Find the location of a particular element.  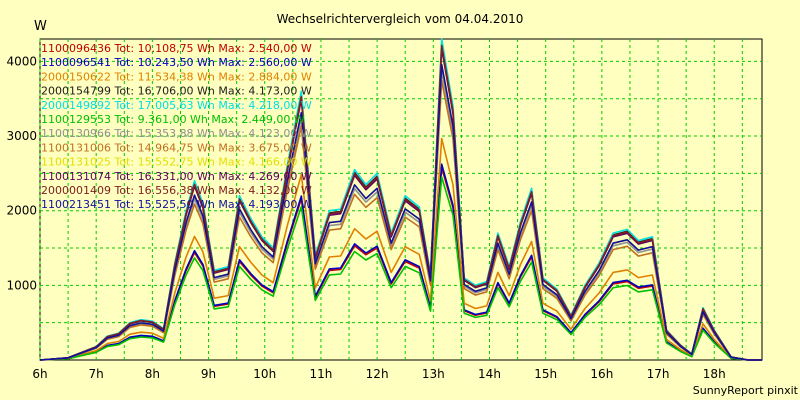

x-tick-label: 7h is located at coordinates (96, 374).